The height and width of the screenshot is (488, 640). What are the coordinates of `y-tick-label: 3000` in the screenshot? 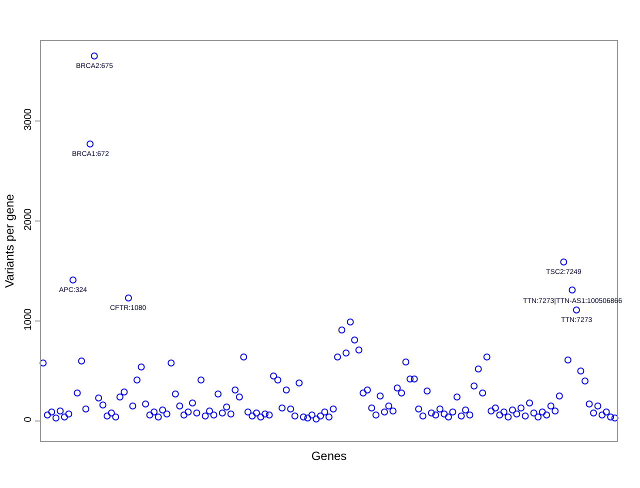 It's located at (28, 119).